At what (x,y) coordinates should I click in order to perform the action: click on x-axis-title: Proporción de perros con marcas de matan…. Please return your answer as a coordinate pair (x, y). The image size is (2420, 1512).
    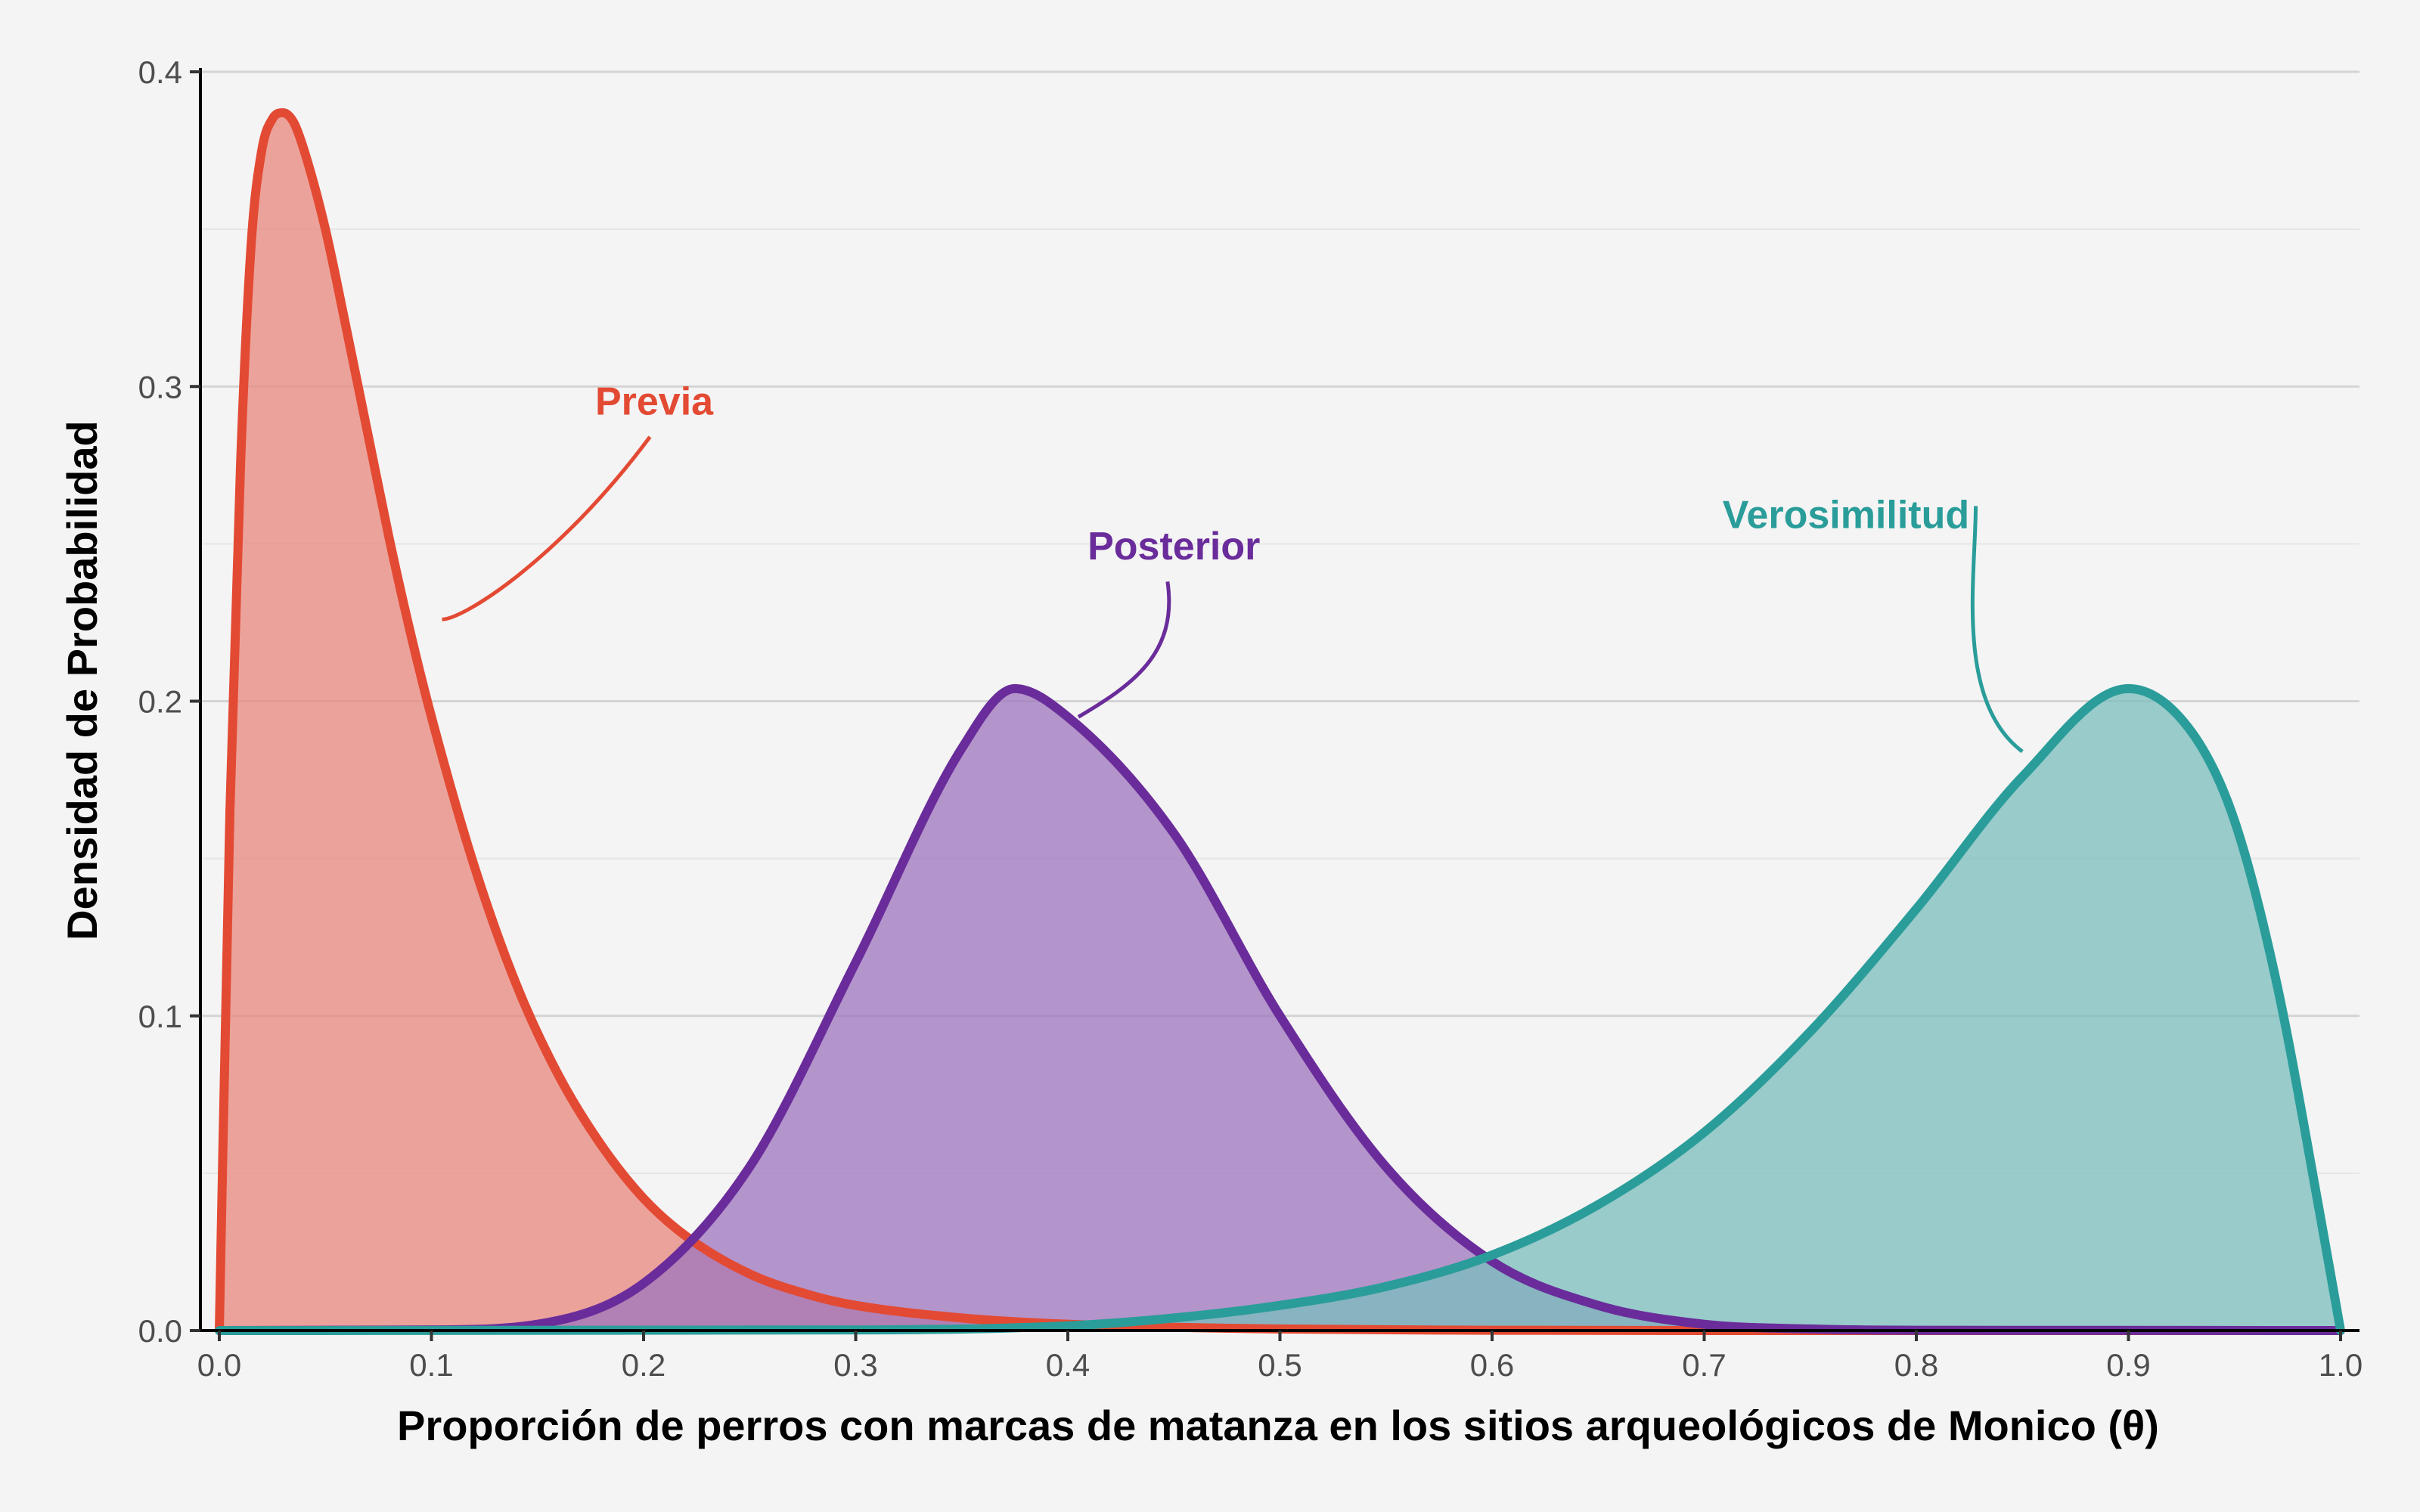
    Looking at the image, I should click on (1278, 1425).